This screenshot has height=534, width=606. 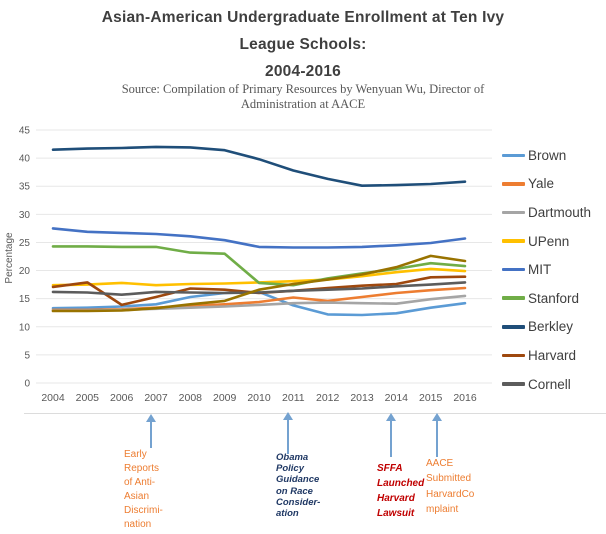 What do you see at coordinates (551, 327) in the screenshot?
I see `legend-label-berkley: Berkley` at bounding box center [551, 327].